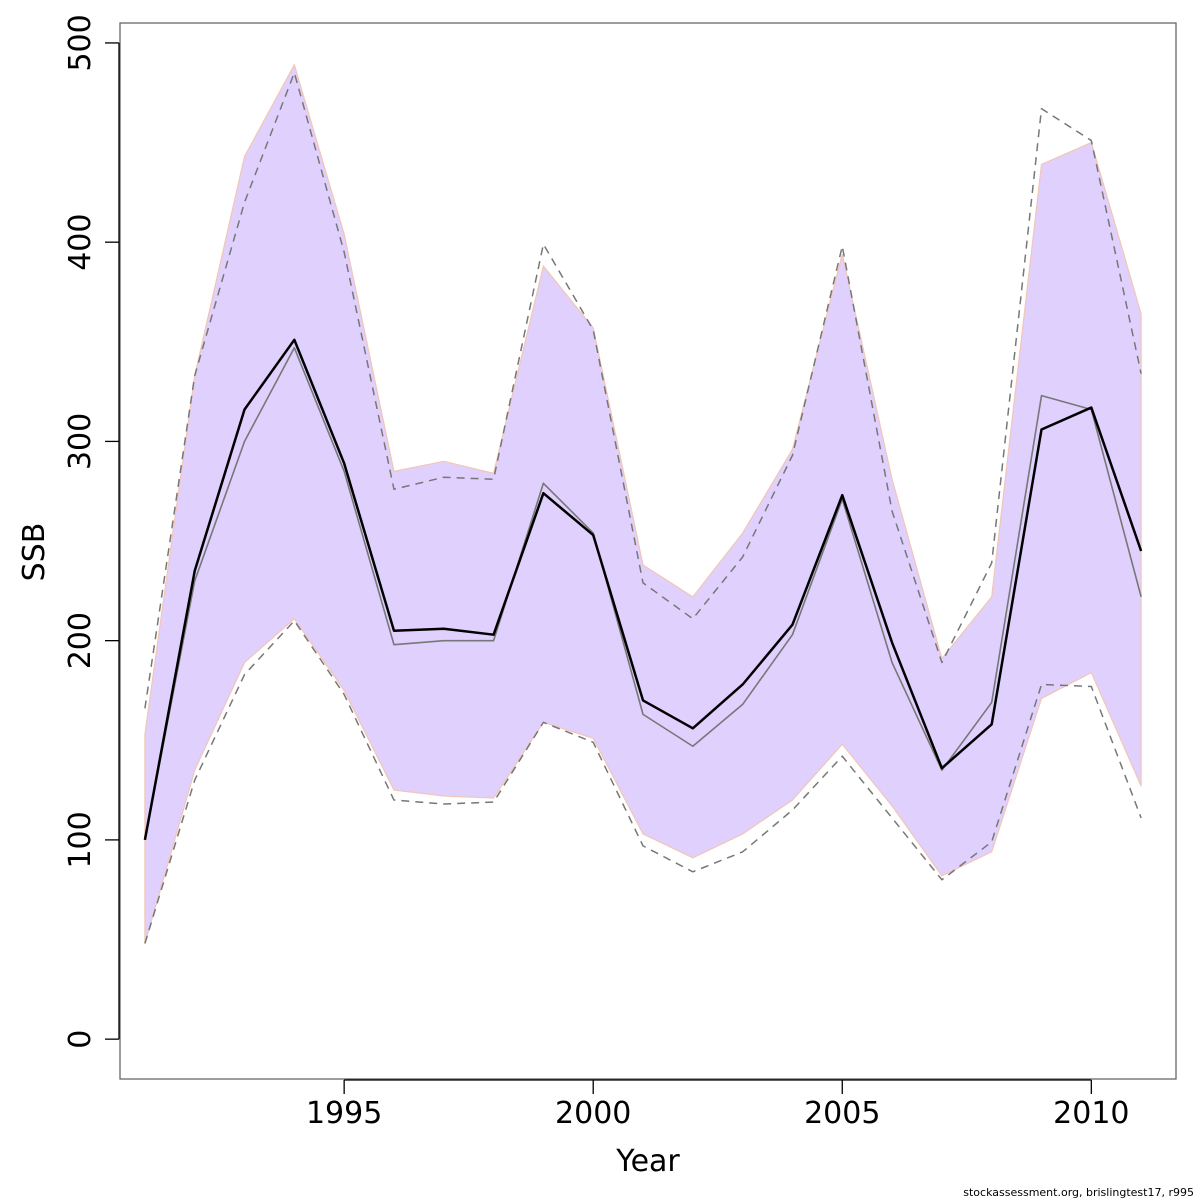  What do you see at coordinates (344, 1113) in the screenshot?
I see `x-tick-label: 1995` at bounding box center [344, 1113].